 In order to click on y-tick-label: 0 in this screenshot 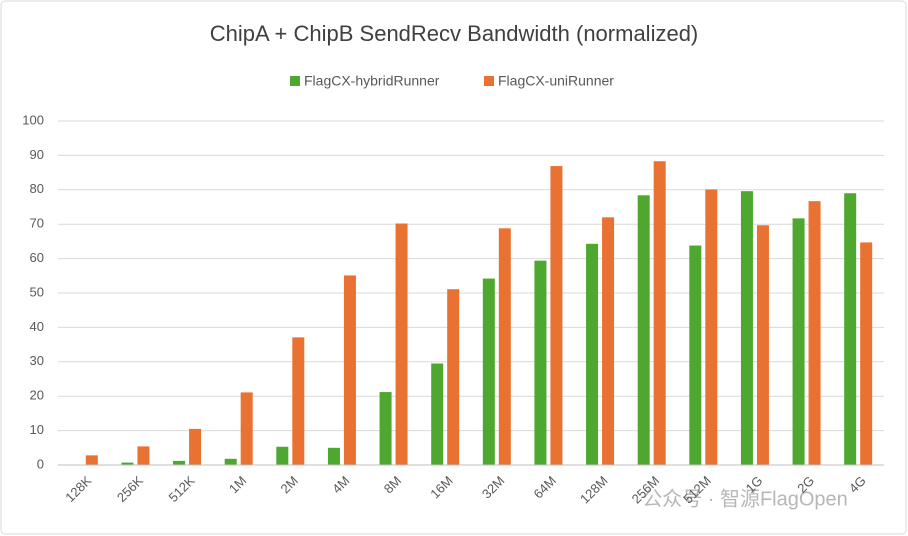, I will do `click(40, 463)`.